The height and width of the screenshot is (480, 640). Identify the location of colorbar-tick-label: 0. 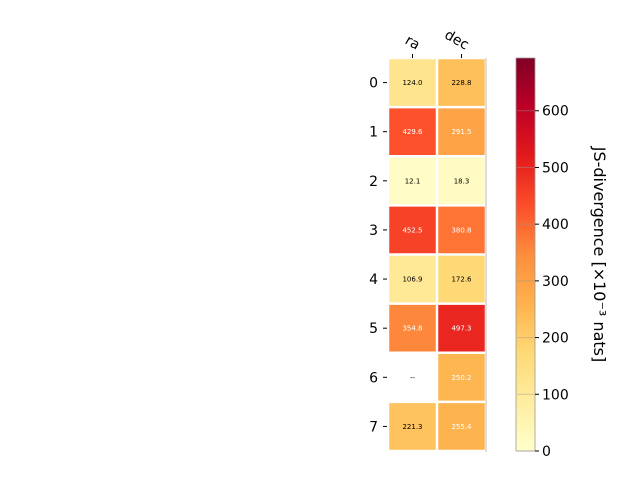
(546, 452).